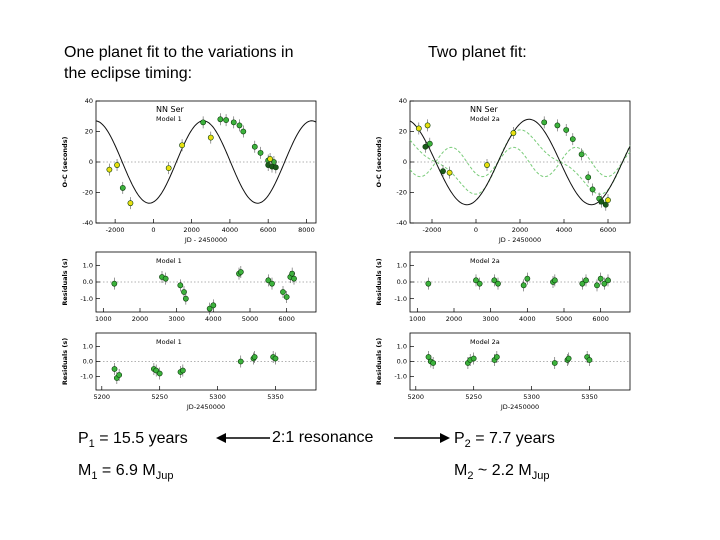 Image resolution: width=720 pixels, height=540 pixels. Describe the element at coordinates (403, 132) in the screenshot. I see `y-tick-label: 20` at that location.